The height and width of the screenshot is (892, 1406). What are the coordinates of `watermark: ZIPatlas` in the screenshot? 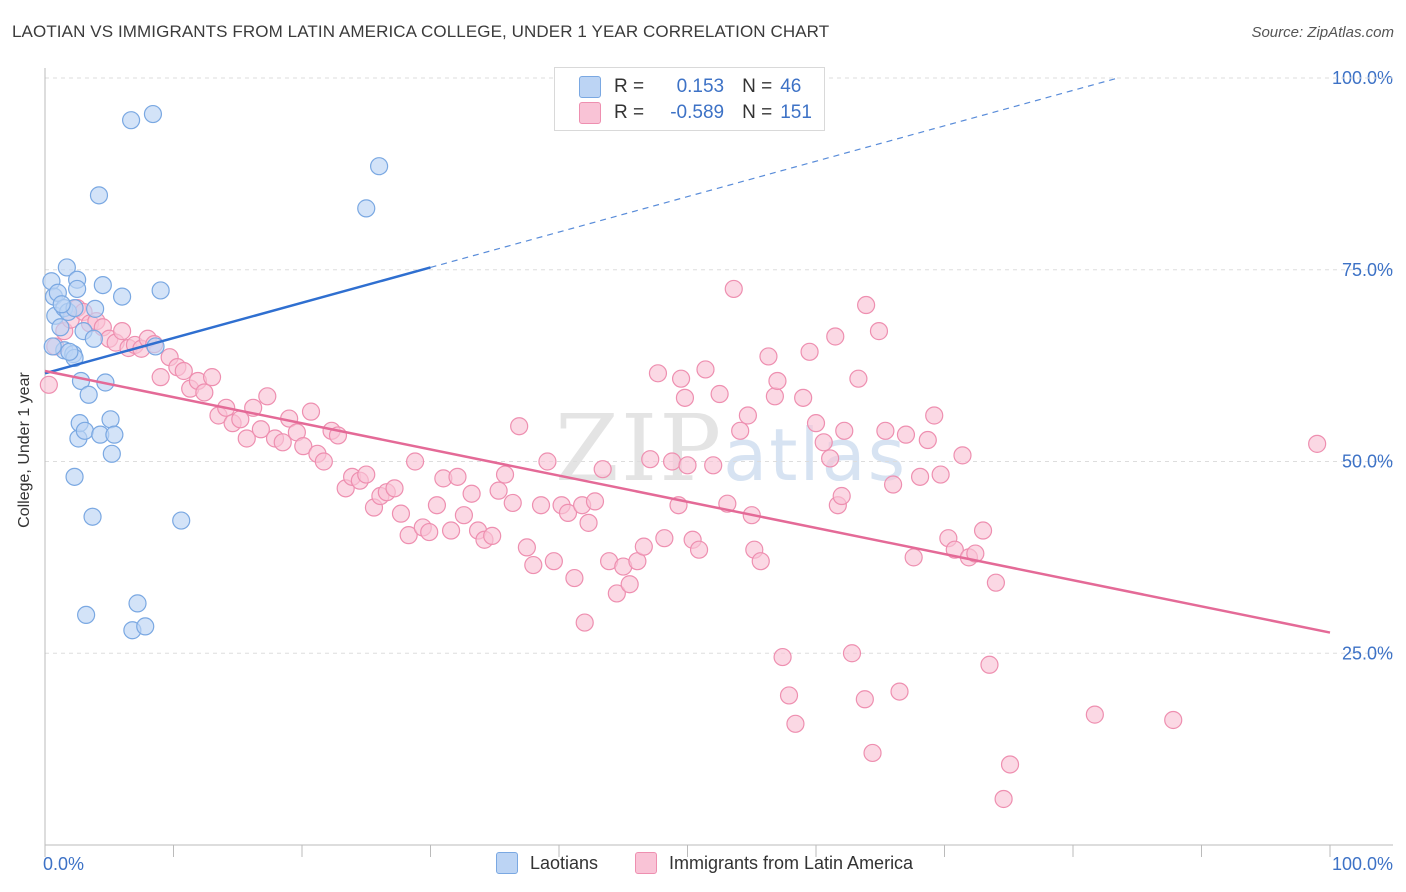 It's located at (731, 448).